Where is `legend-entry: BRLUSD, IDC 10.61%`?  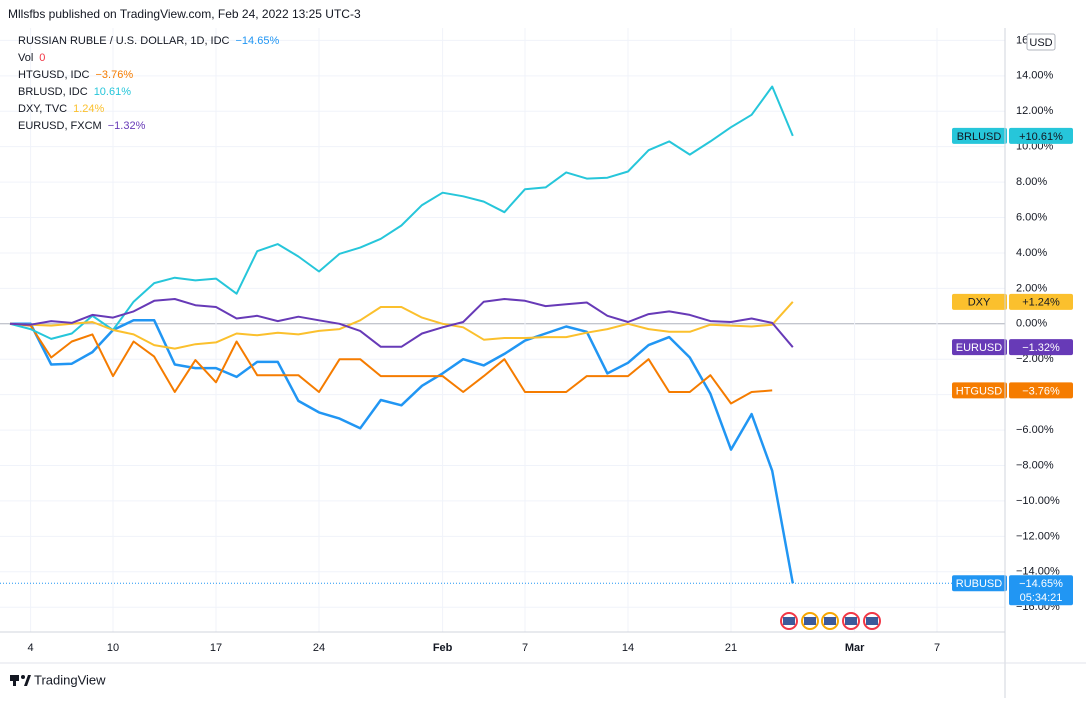
legend-entry: BRLUSD, IDC 10.61% is located at coordinates (74, 92).